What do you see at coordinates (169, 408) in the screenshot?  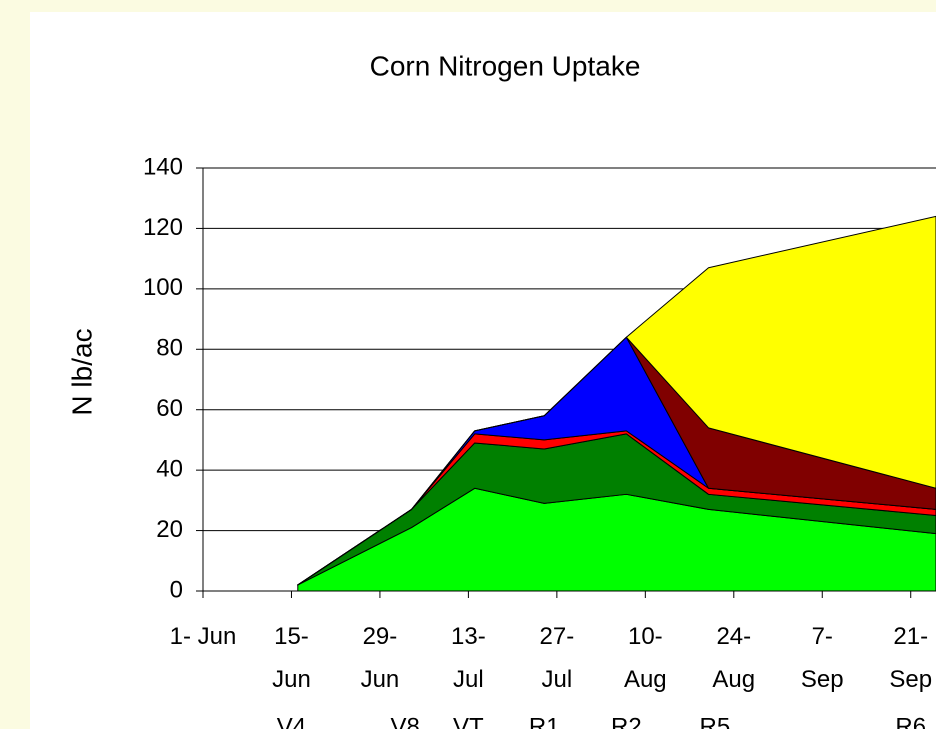 I see `y-tick-label: 60` at bounding box center [169, 408].